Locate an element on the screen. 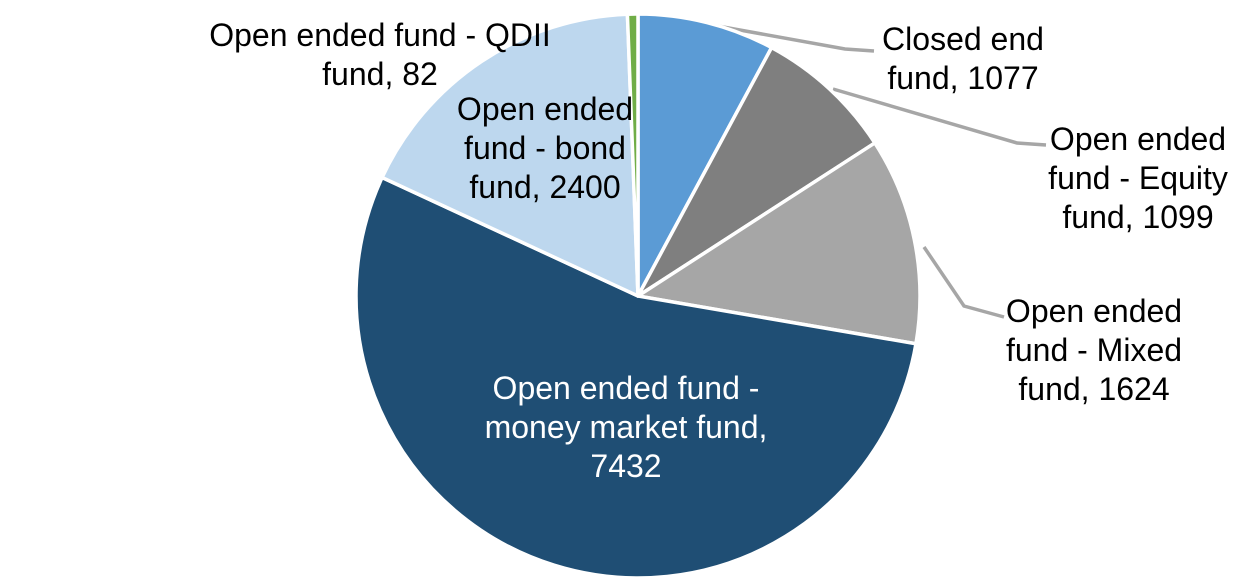 This screenshot has height=584, width=1250. pie-slice-open-ended-fund-equity-fund is located at coordinates (756, 171).